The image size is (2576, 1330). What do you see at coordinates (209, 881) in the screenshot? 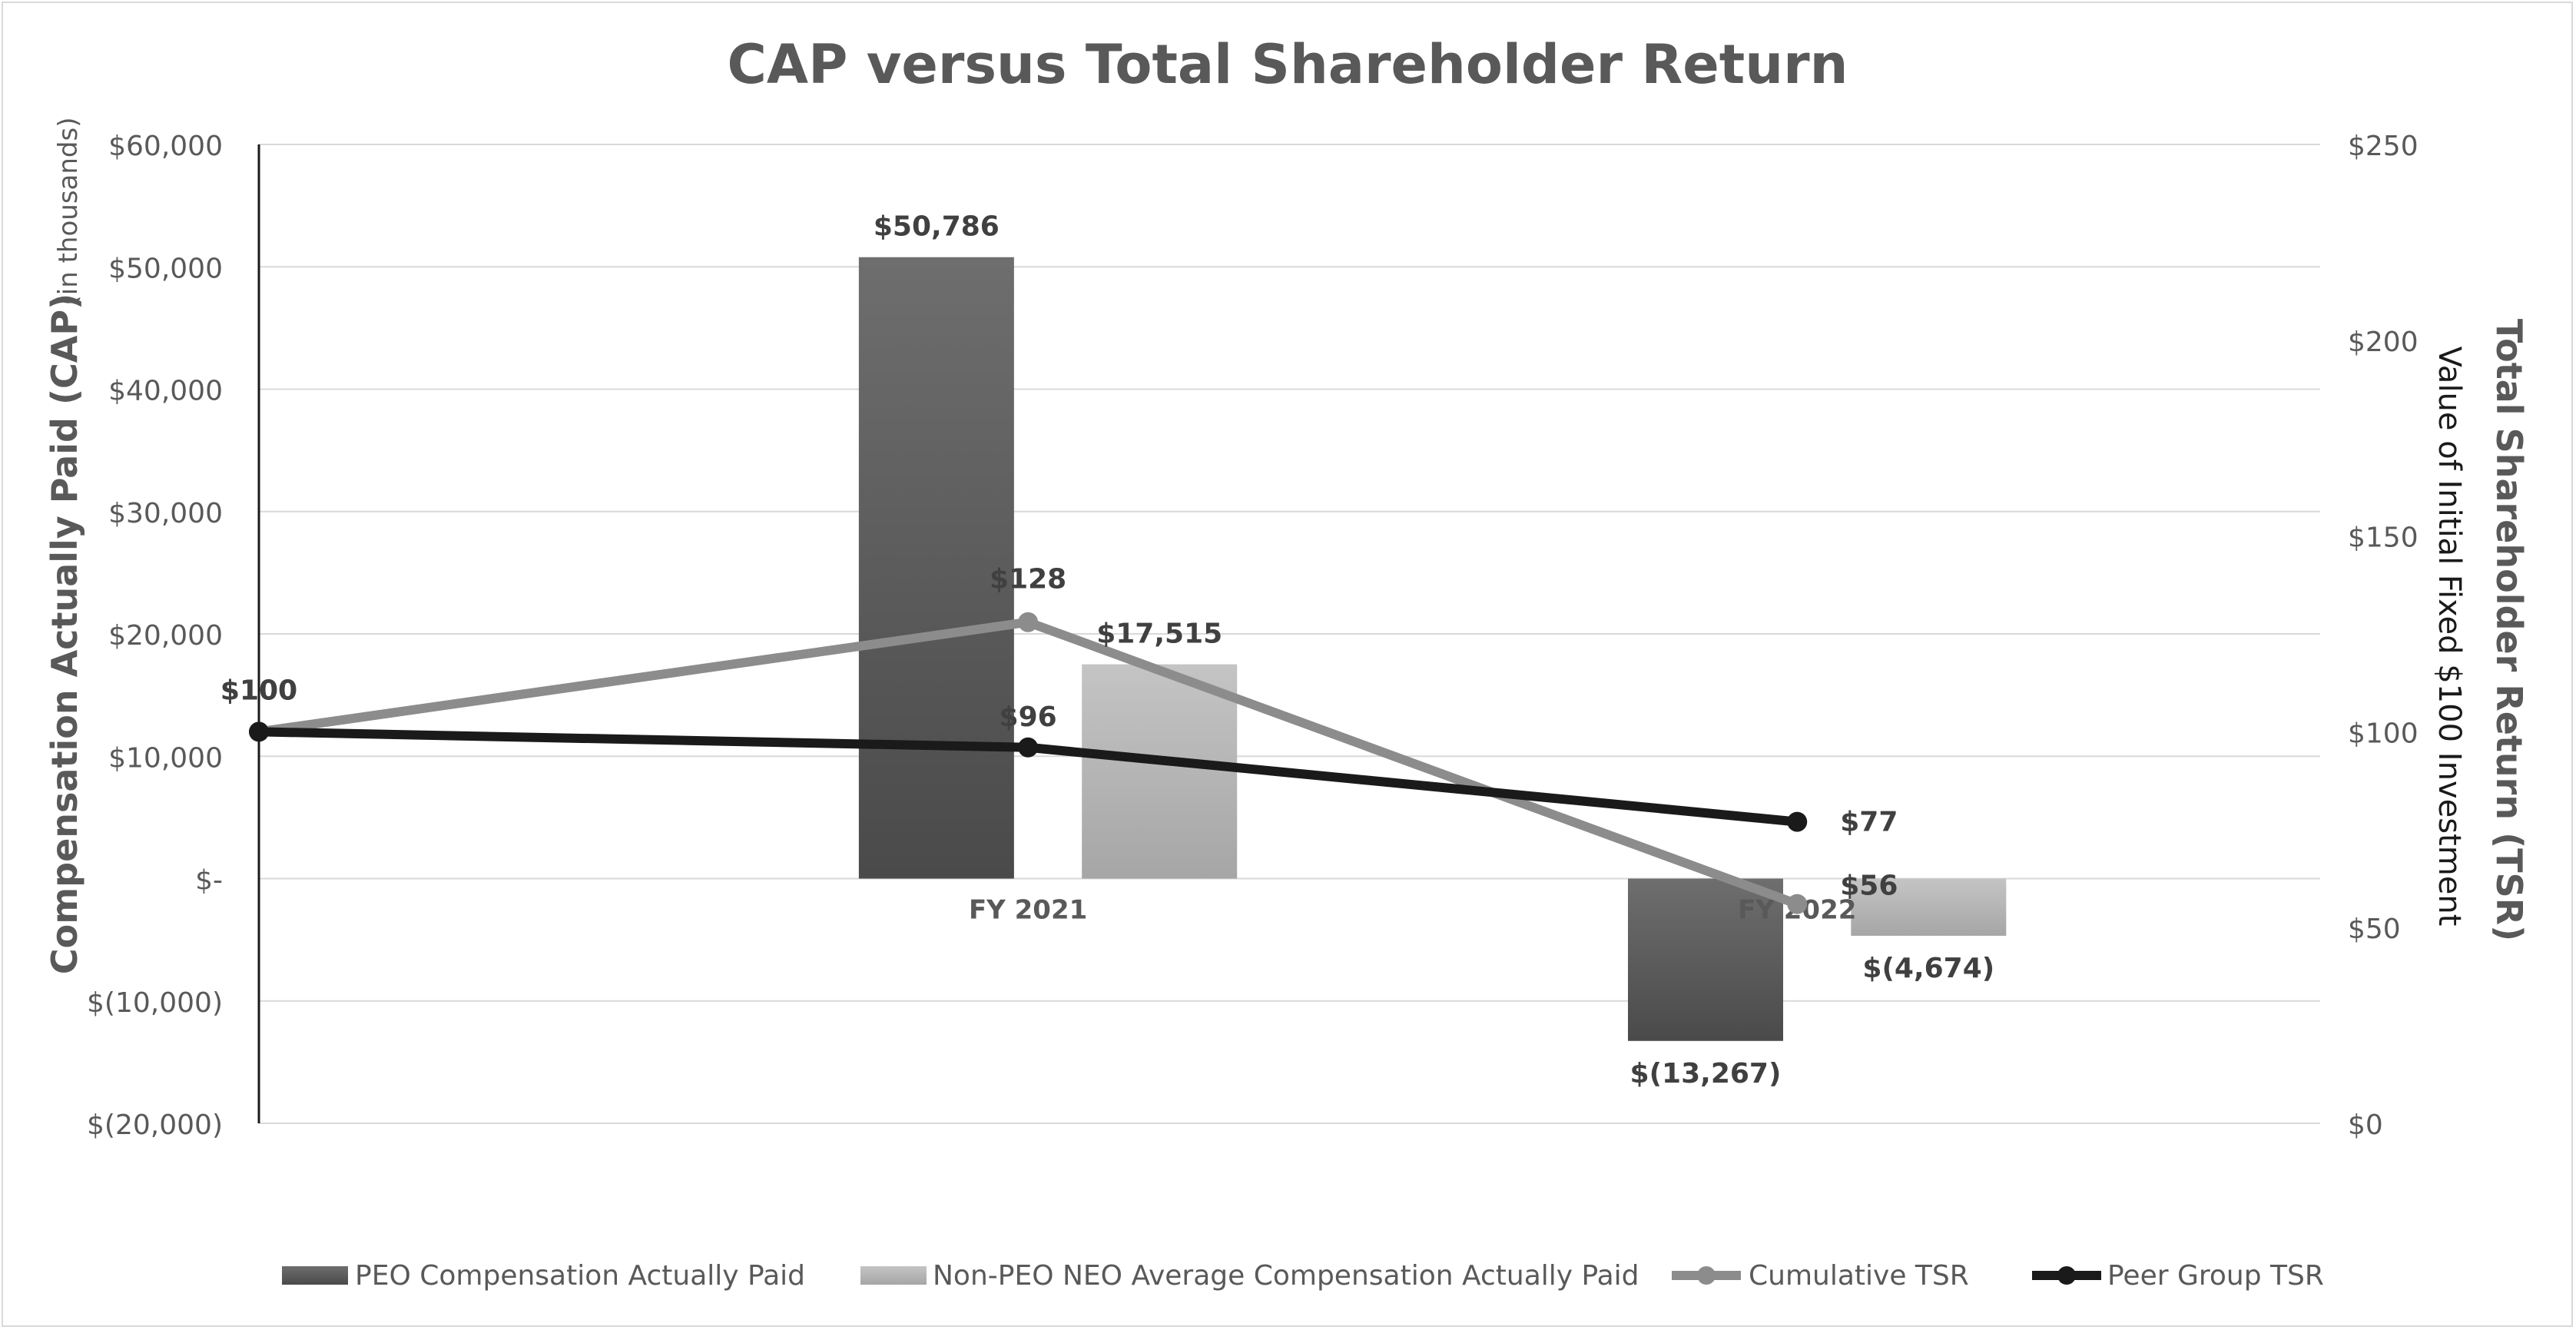
I see `left-tick-label: $-` at bounding box center [209, 881].